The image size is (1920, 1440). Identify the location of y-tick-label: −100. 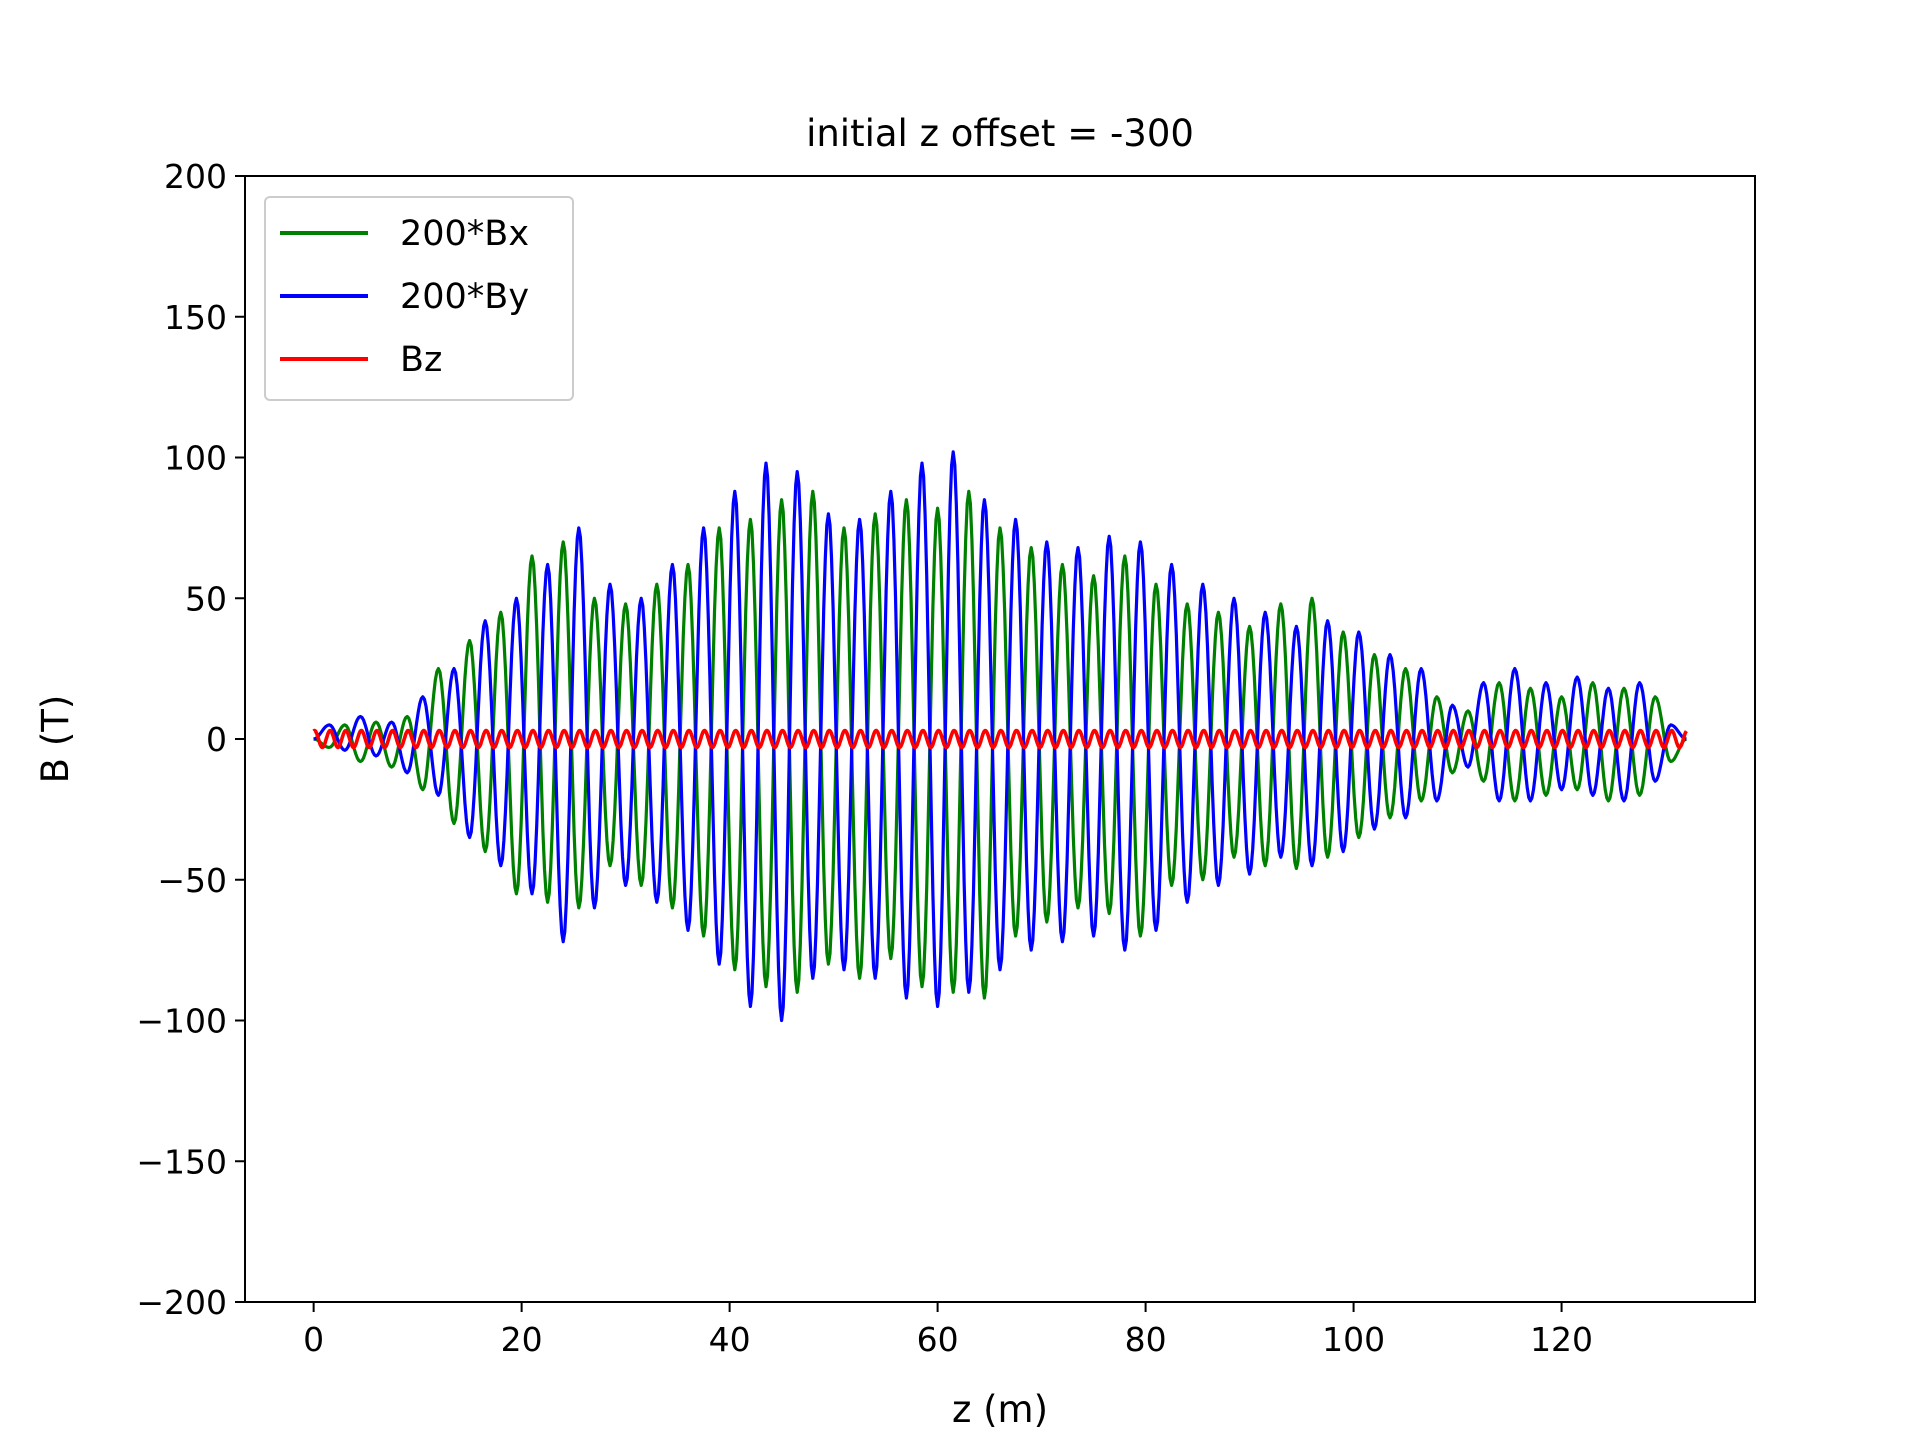
(181, 1021).